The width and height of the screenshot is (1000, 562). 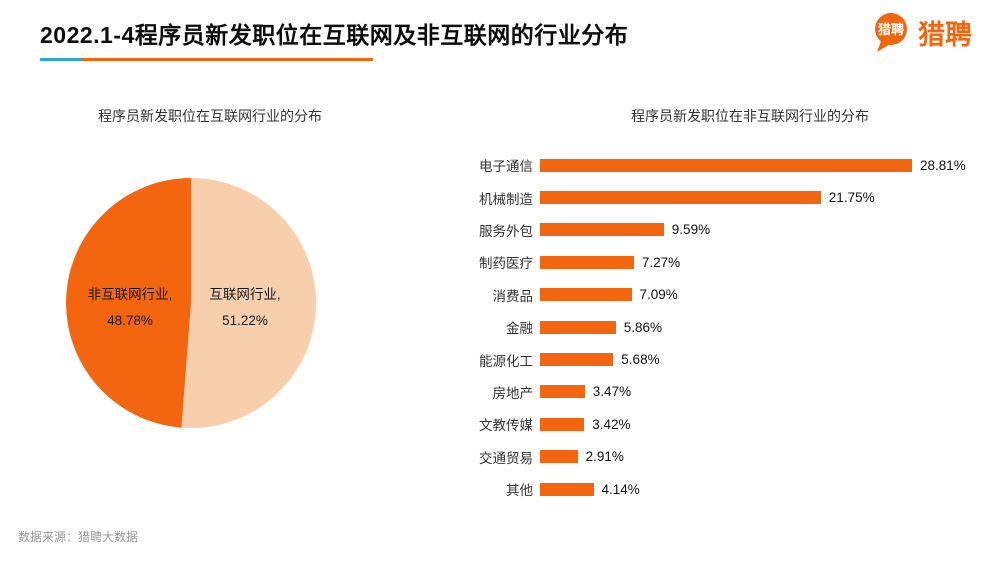 What do you see at coordinates (206, 59) in the screenshot?
I see `title-underline` at bounding box center [206, 59].